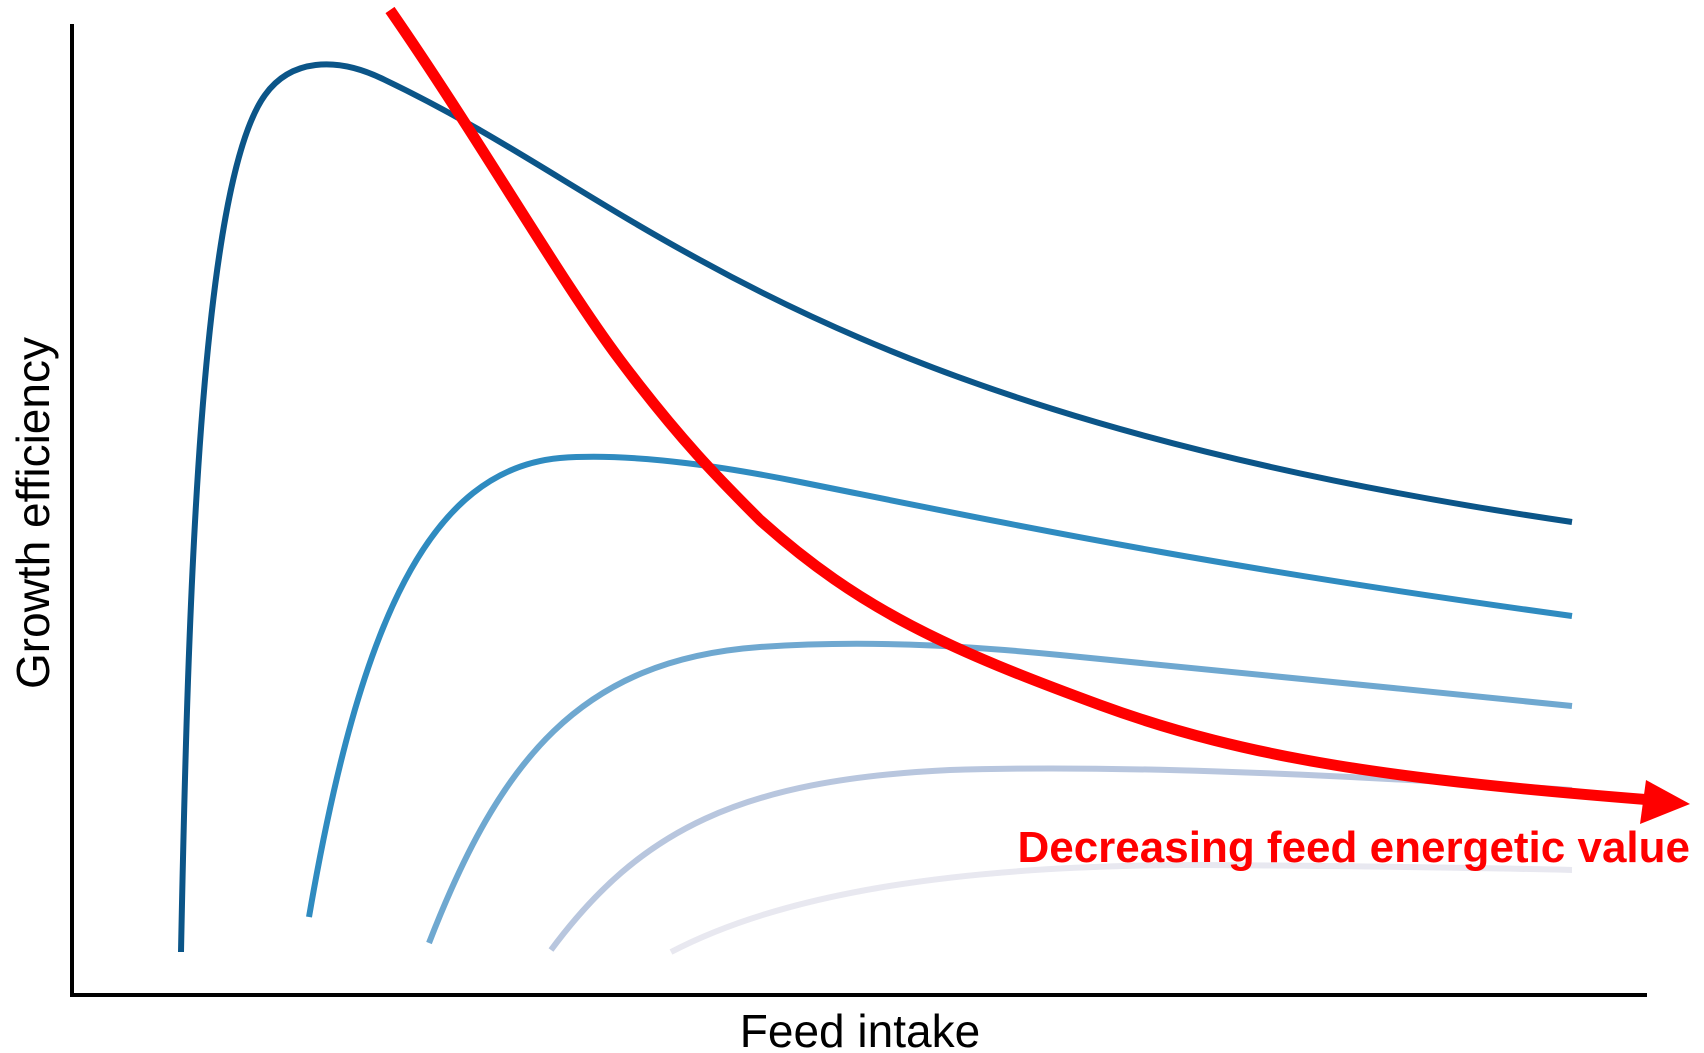  I want to click on trend-arrowhead-icon, so click(1665, 802).